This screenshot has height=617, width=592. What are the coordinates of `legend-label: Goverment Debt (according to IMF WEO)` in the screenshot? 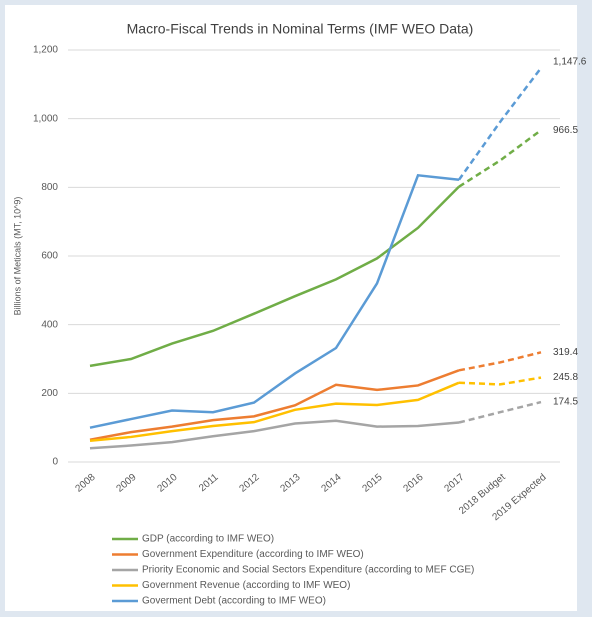 It's located at (234, 601).